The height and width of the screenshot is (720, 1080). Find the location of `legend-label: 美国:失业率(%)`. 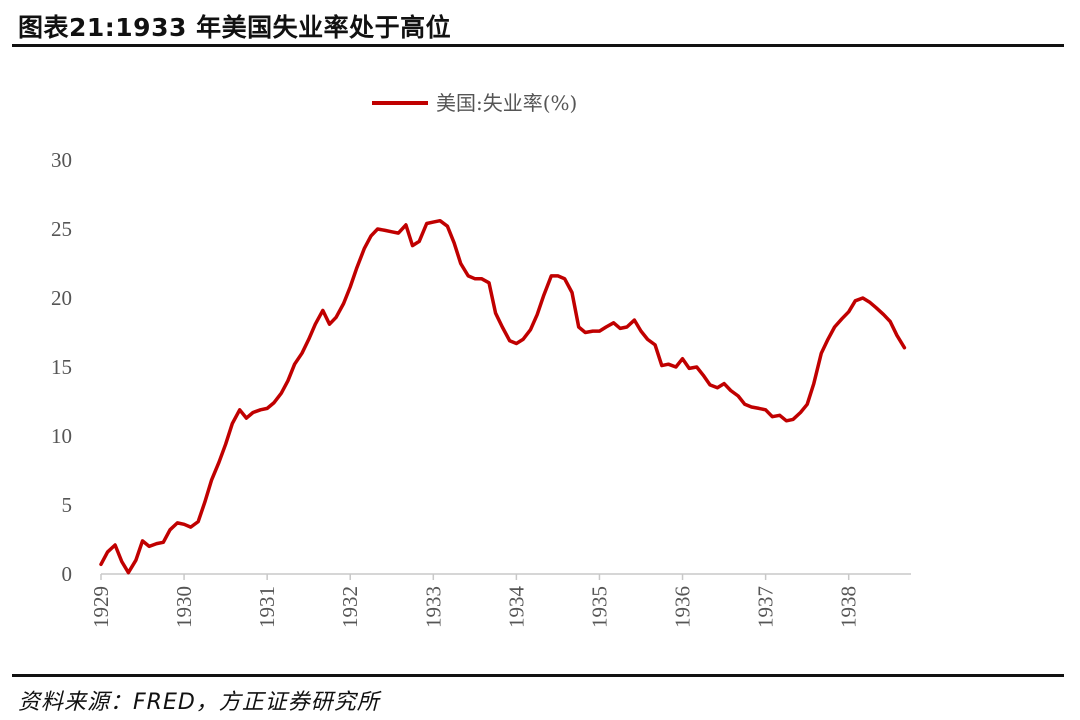

legend-label: 美国:失业率(%) is located at coordinates (506, 103).